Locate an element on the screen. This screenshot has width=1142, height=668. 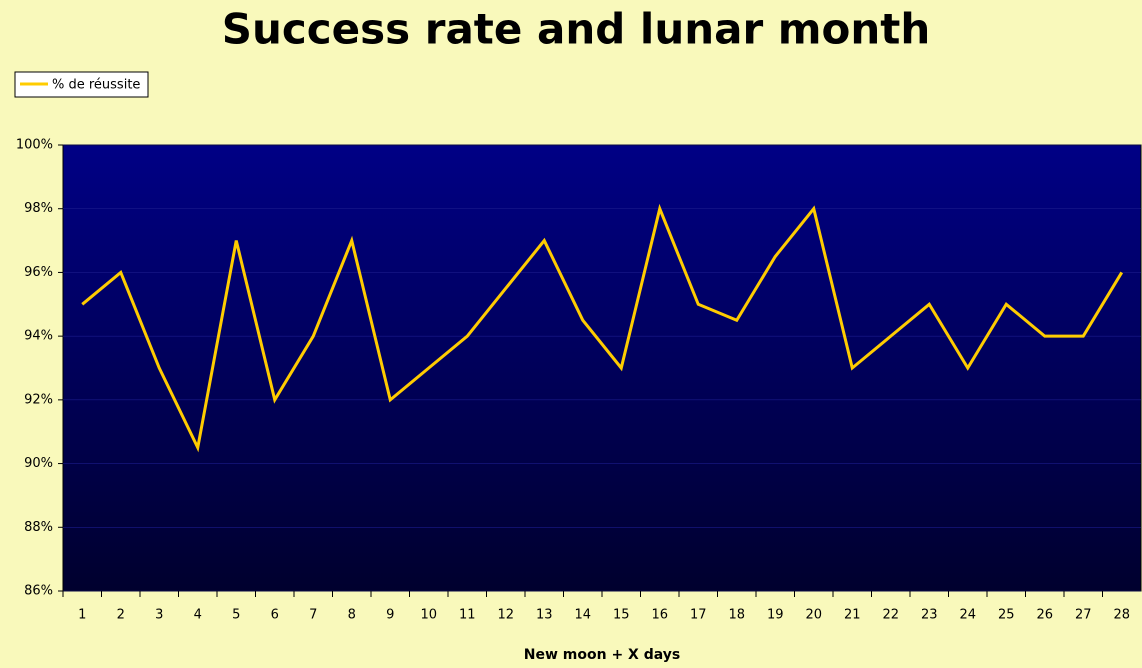
x-tick-label: 4 is located at coordinates (198, 615).